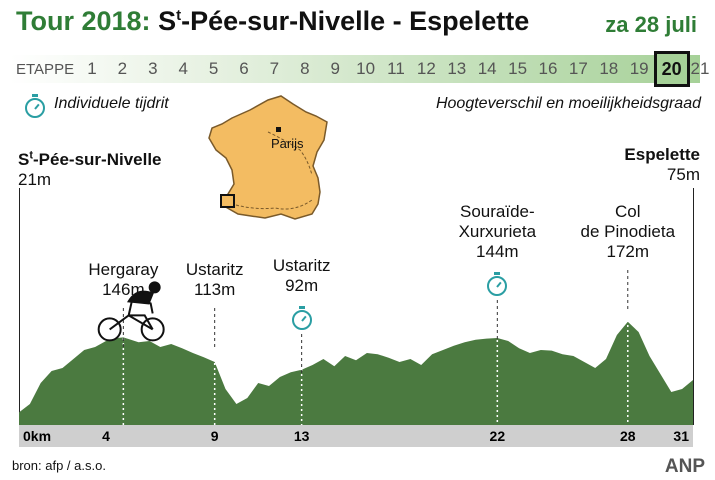 The width and height of the screenshot is (715, 480). Describe the element at coordinates (693, 306) in the screenshot. I see `finish-line` at that location.